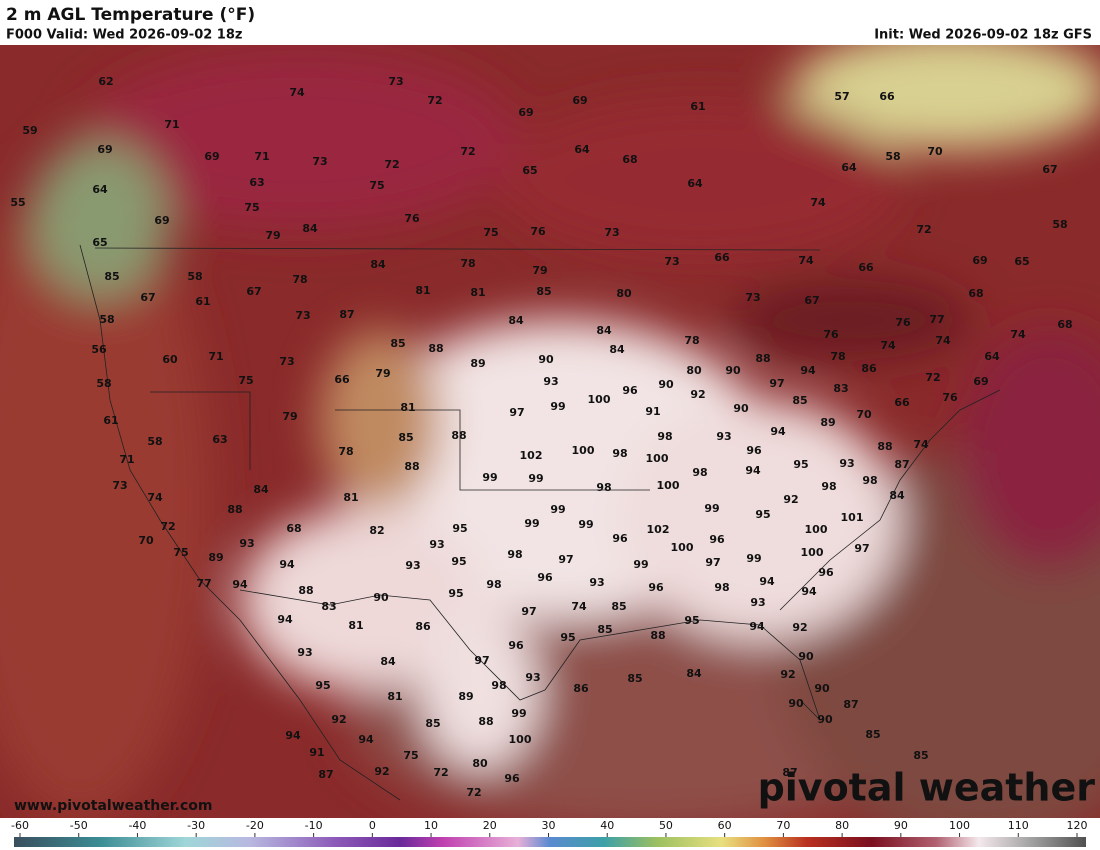 The height and width of the screenshot is (850, 1100). I want to click on colorbar-tick-label: 40, so click(607, 825).